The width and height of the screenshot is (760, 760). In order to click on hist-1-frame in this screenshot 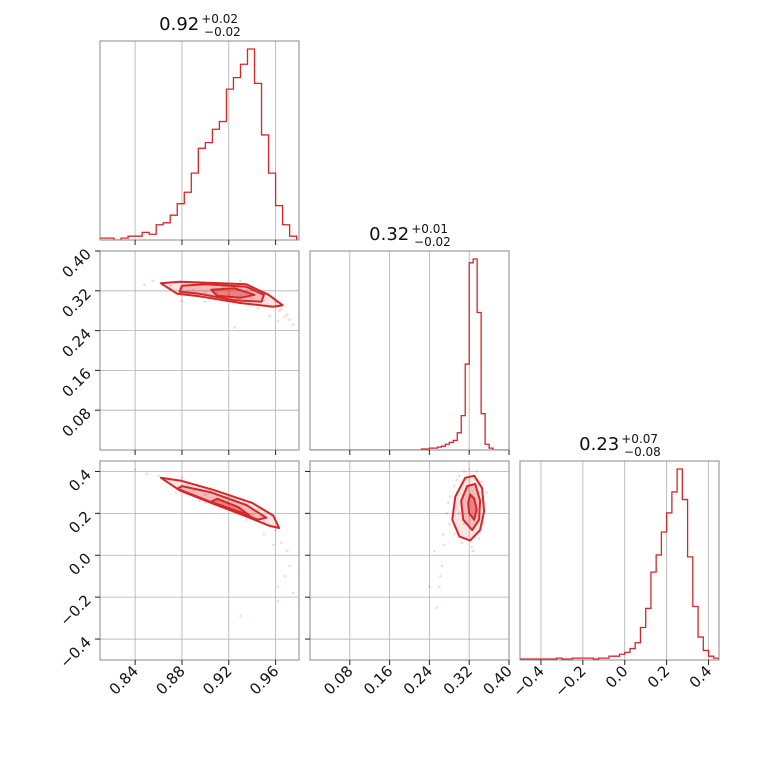, I will do `click(409, 350)`.